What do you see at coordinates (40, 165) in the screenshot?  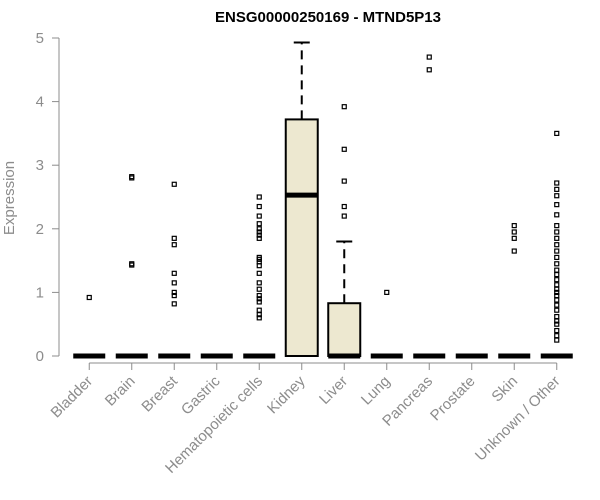 I see `y-tick-label: 3` at bounding box center [40, 165].